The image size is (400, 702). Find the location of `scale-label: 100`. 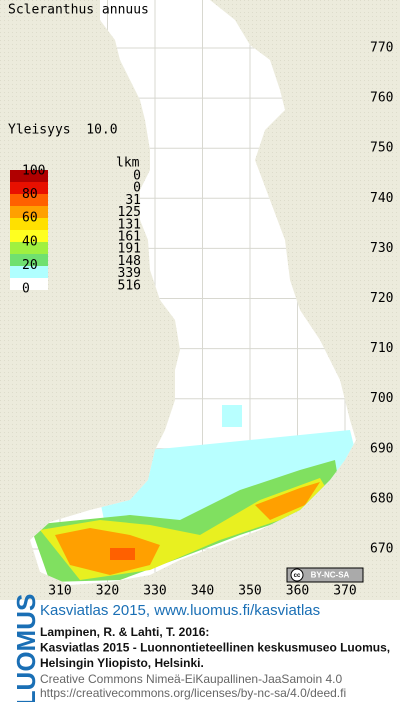

scale-label: 100 is located at coordinates (33, 171).